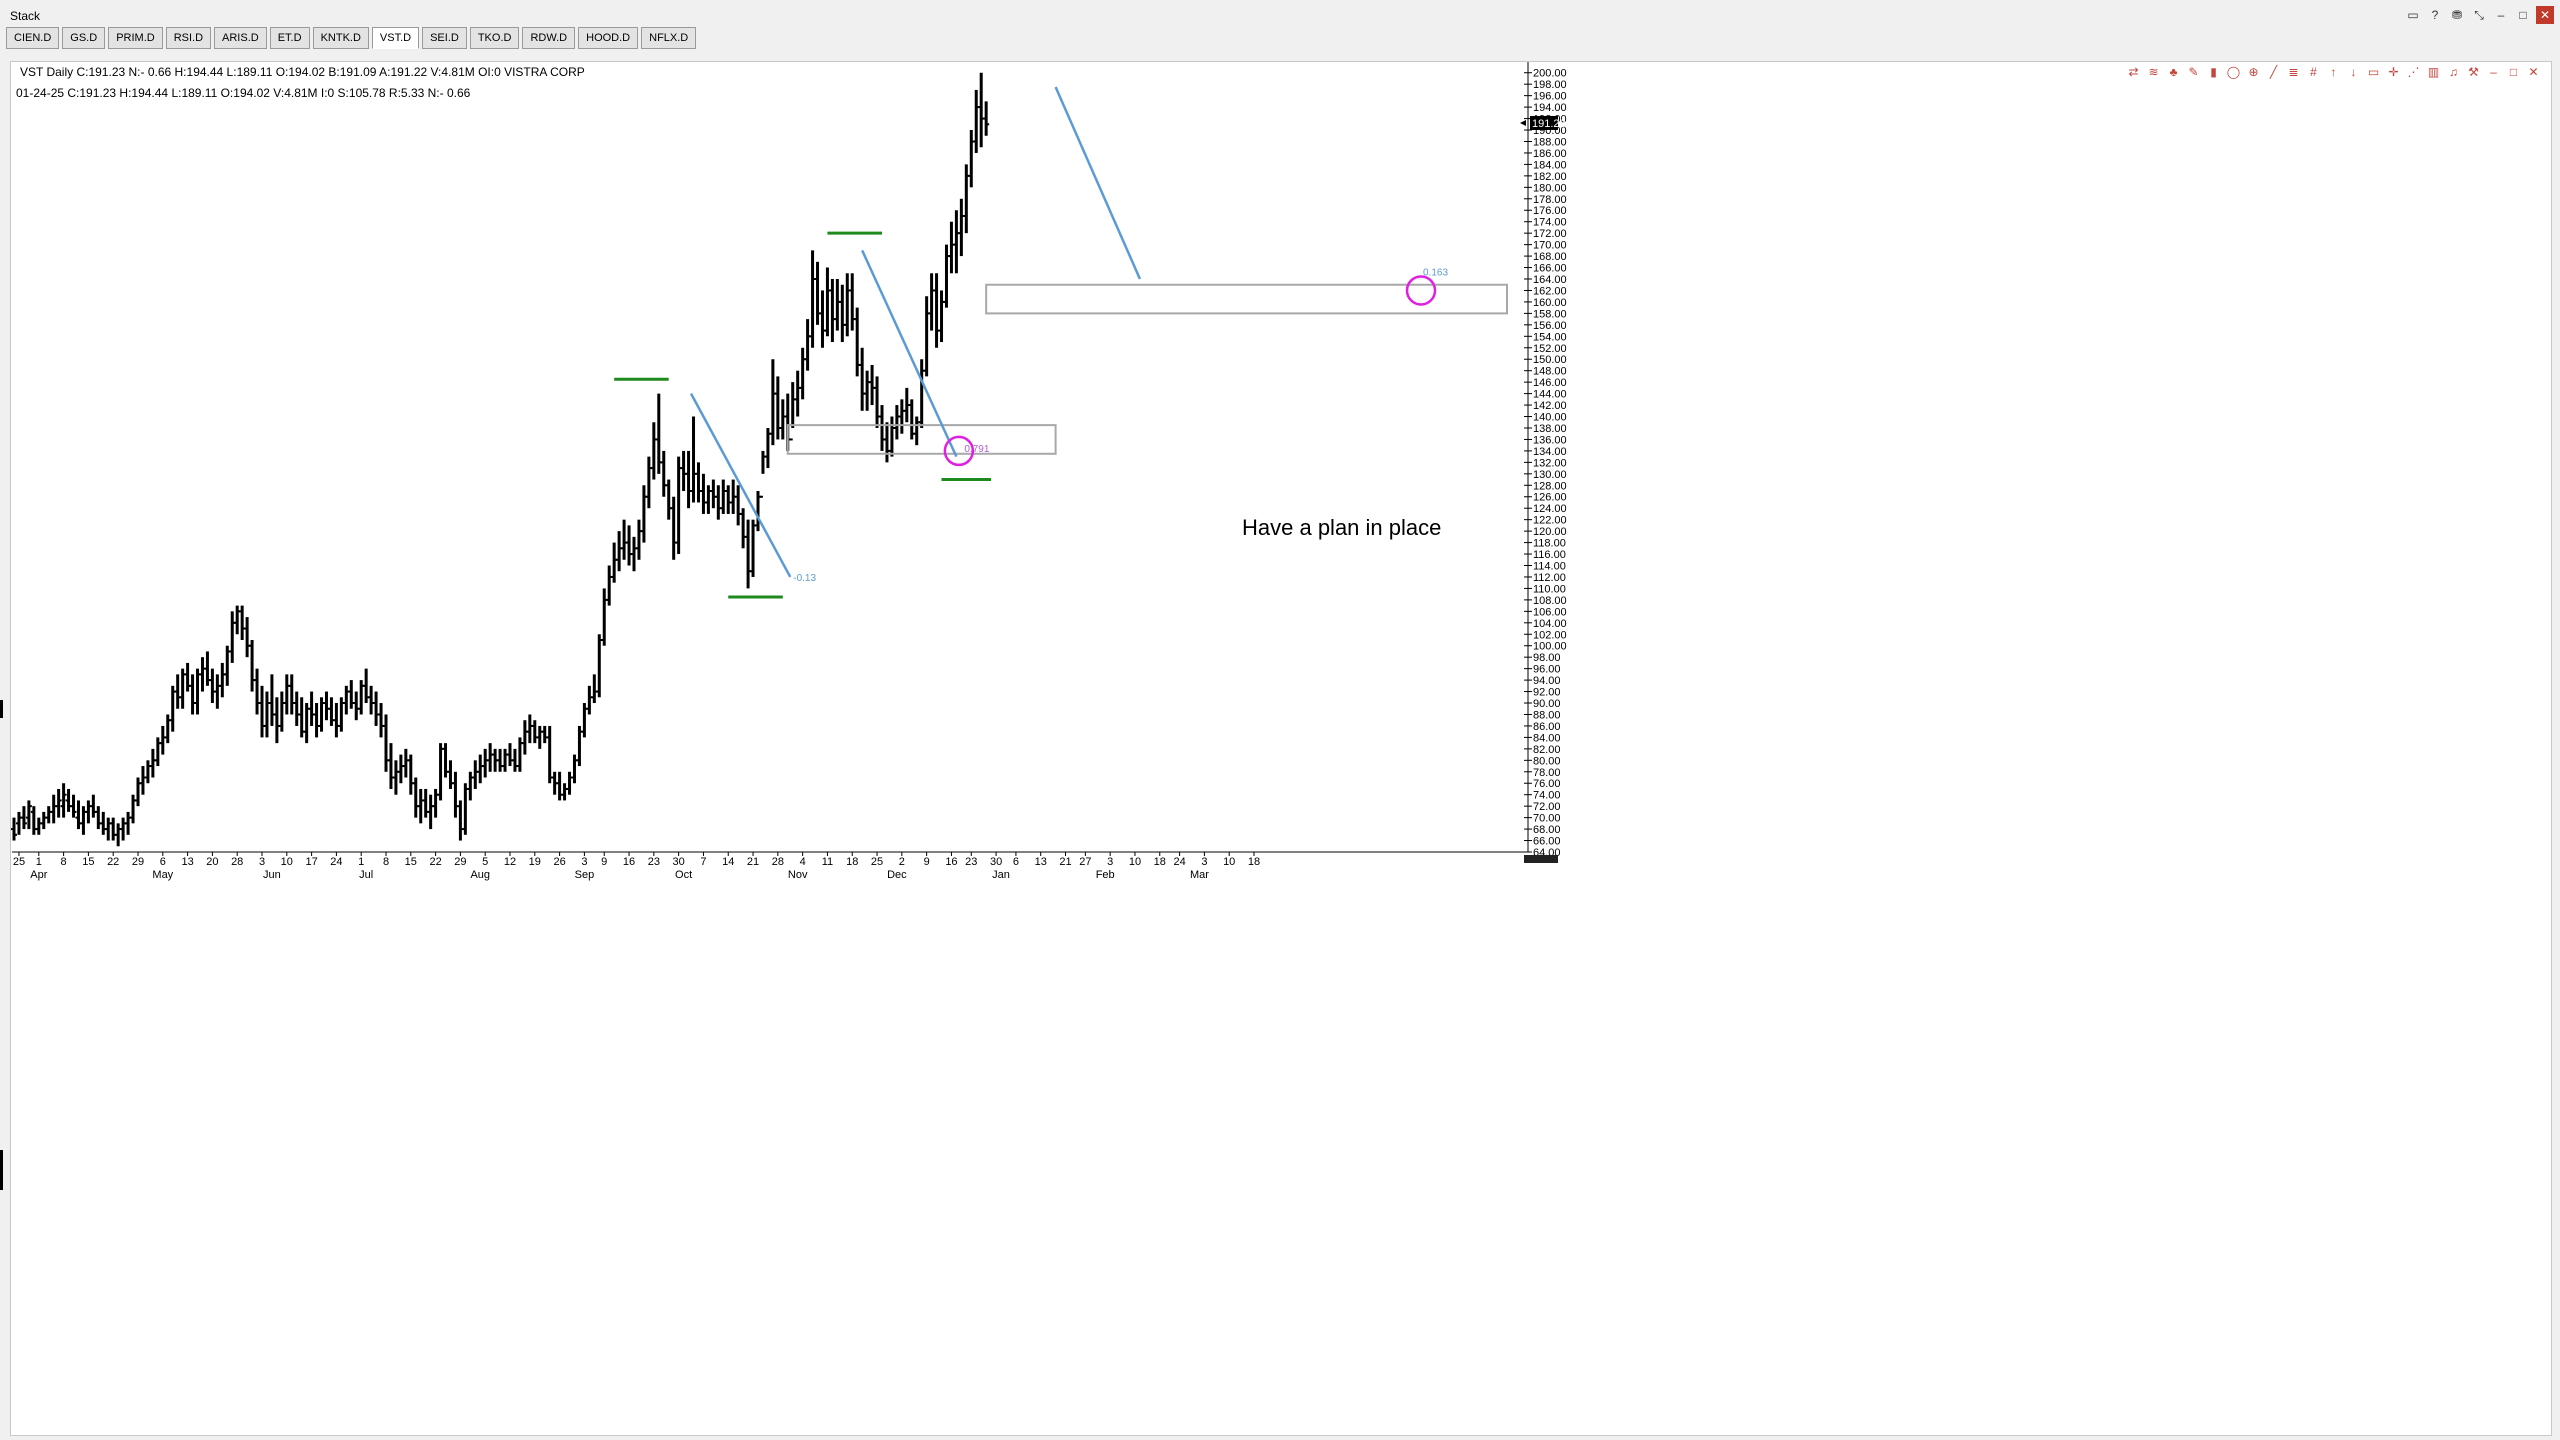  Describe the element at coordinates (971, 862) in the screenshot. I see `time-tick-label: 23` at that location.